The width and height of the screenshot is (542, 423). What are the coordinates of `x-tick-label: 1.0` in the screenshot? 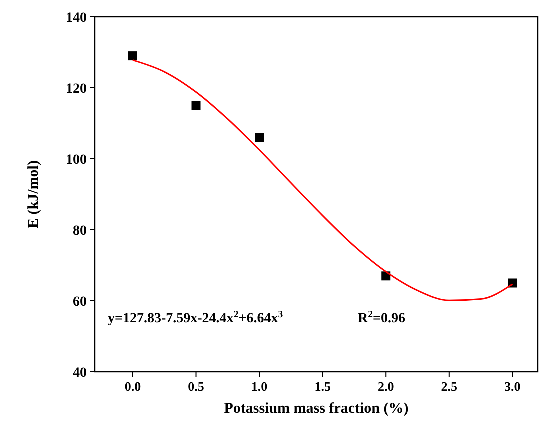 It's located at (259, 386).